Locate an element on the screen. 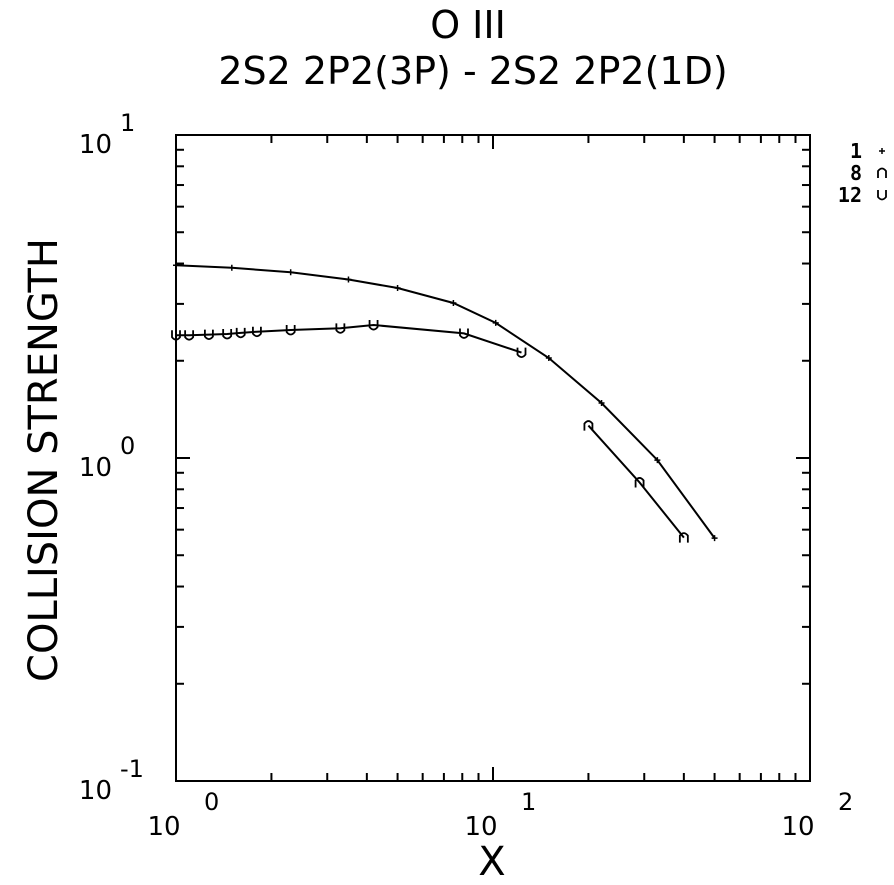 The image size is (894, 885). legend-label-1: 1 is located at coordinates (856, 151).